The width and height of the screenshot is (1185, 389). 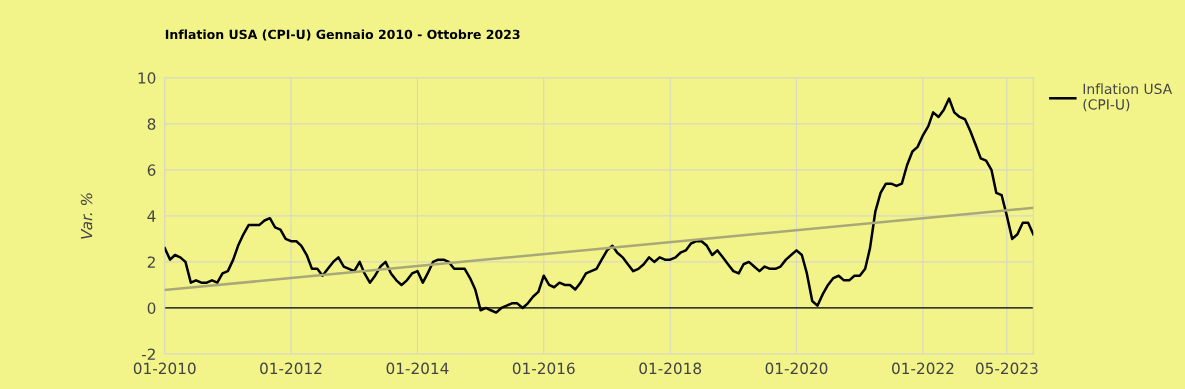 What do you see at coordinates (417, 368) in the screenshot?
I see `x-tick-label: 01-2014` at bounding box center [417, 368].